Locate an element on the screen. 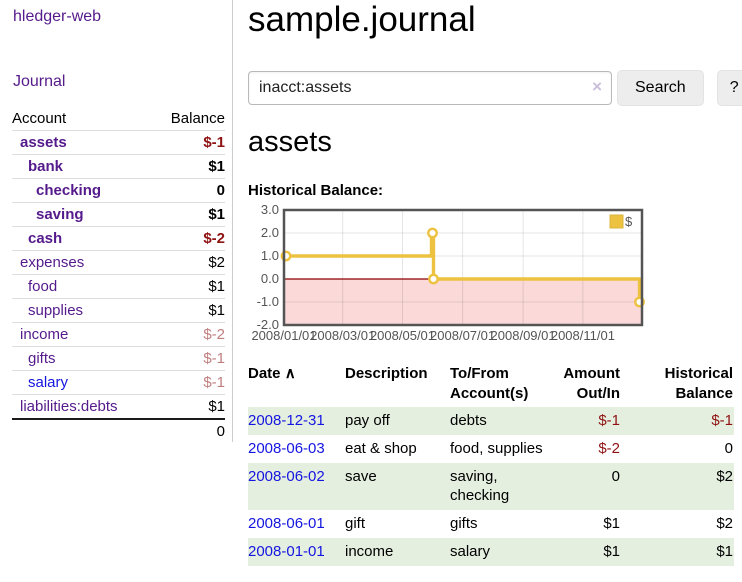  transaction-description: gift is located at coordinates (355, 524).